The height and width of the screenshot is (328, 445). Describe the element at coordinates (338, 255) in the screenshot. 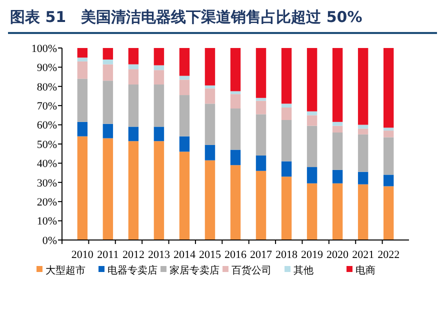

I see `x-tick-label: 2020` at that location.